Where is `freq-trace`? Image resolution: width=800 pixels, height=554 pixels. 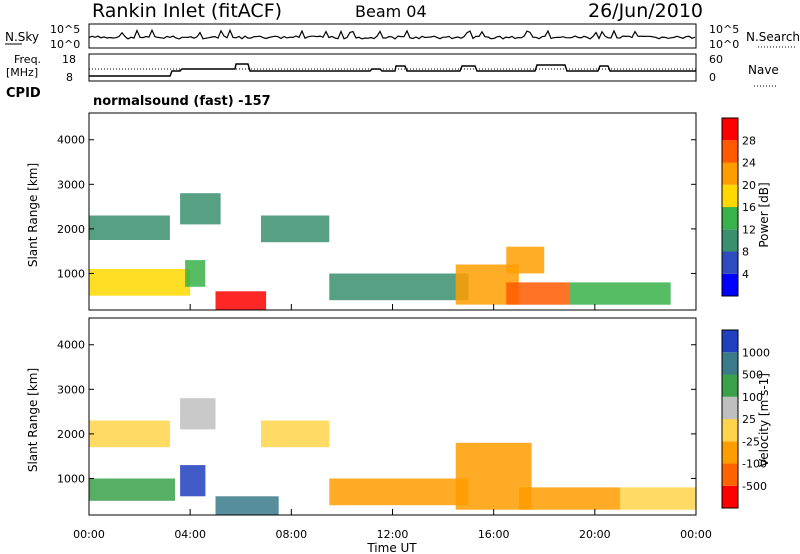
freq-trace is located at coordinates (392, 70).